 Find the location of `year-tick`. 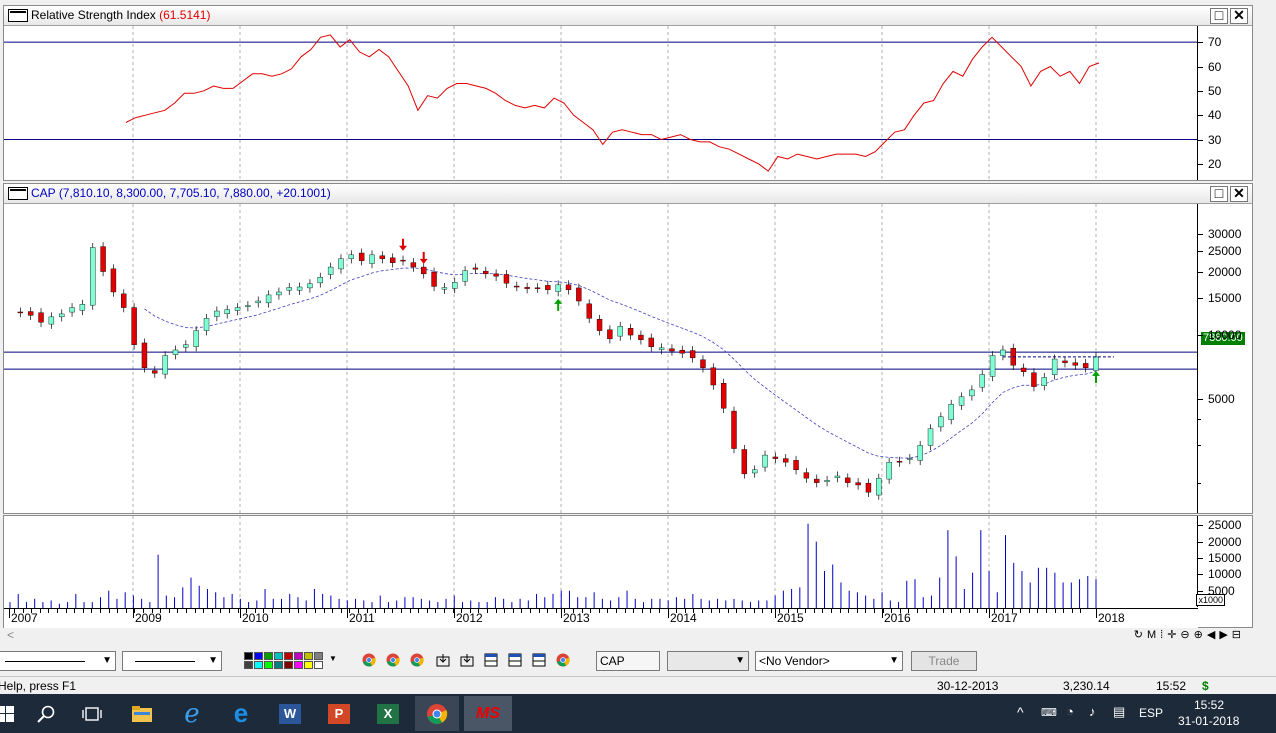

year-tick is located at coordinates (1096, 613).